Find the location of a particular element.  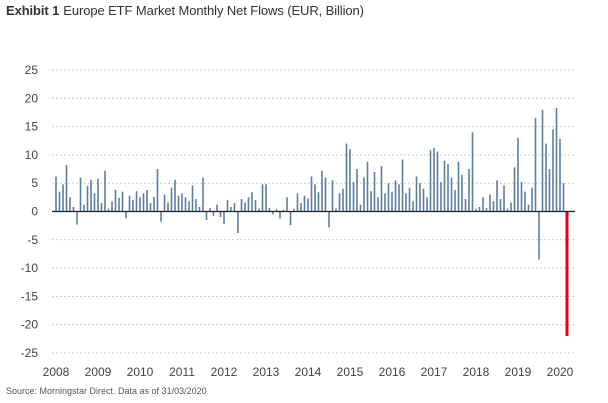

x-tick-label: 2010 is located at coordinates (140, 372).